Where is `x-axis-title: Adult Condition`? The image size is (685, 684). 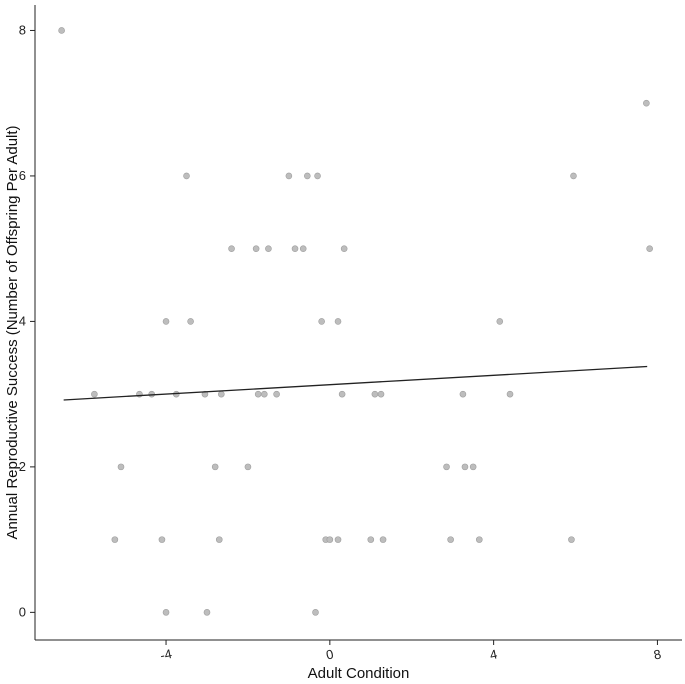
x-axis-title: Adult Condition is located at coordinates (359, 673).